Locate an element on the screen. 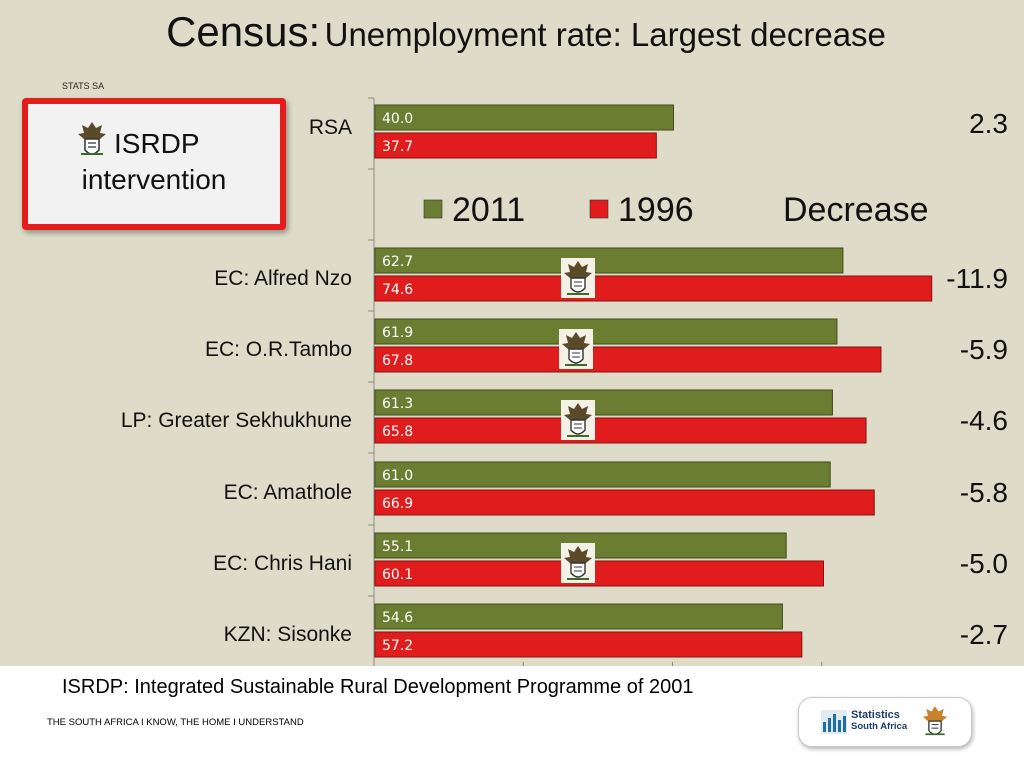 The height and width of the screenshot is (768, 1024). decrease-value: 2.3 is located at coordinates (988, 123).